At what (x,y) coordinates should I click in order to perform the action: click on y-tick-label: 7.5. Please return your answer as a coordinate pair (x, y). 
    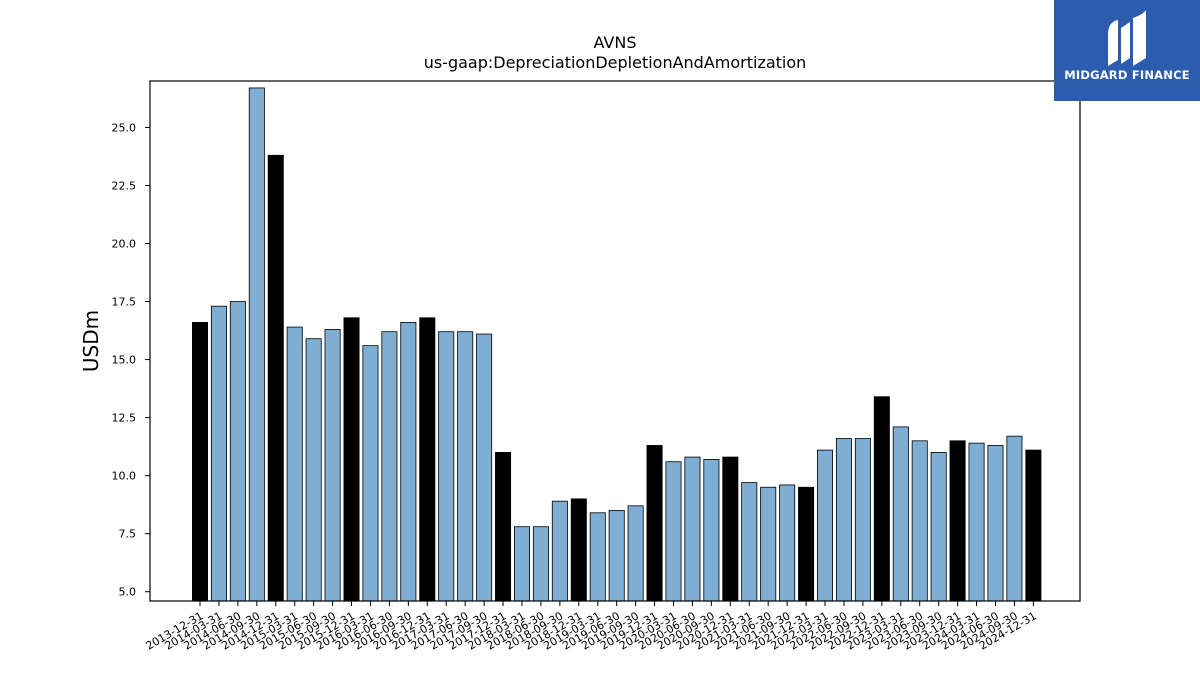
    Looking at the image, I should click on (128, 534).